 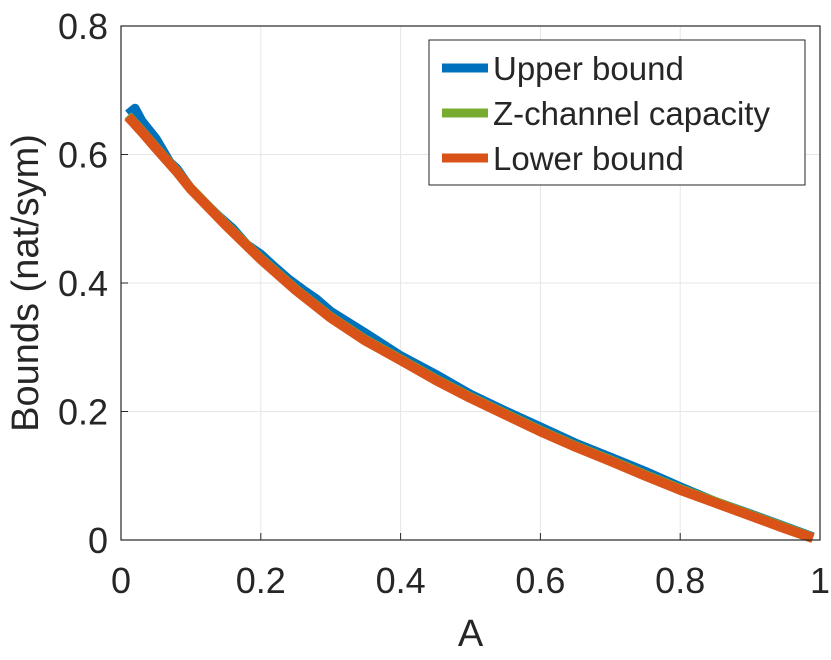 I want to click on x-tick-label: 1, so click(x=820, y=580).